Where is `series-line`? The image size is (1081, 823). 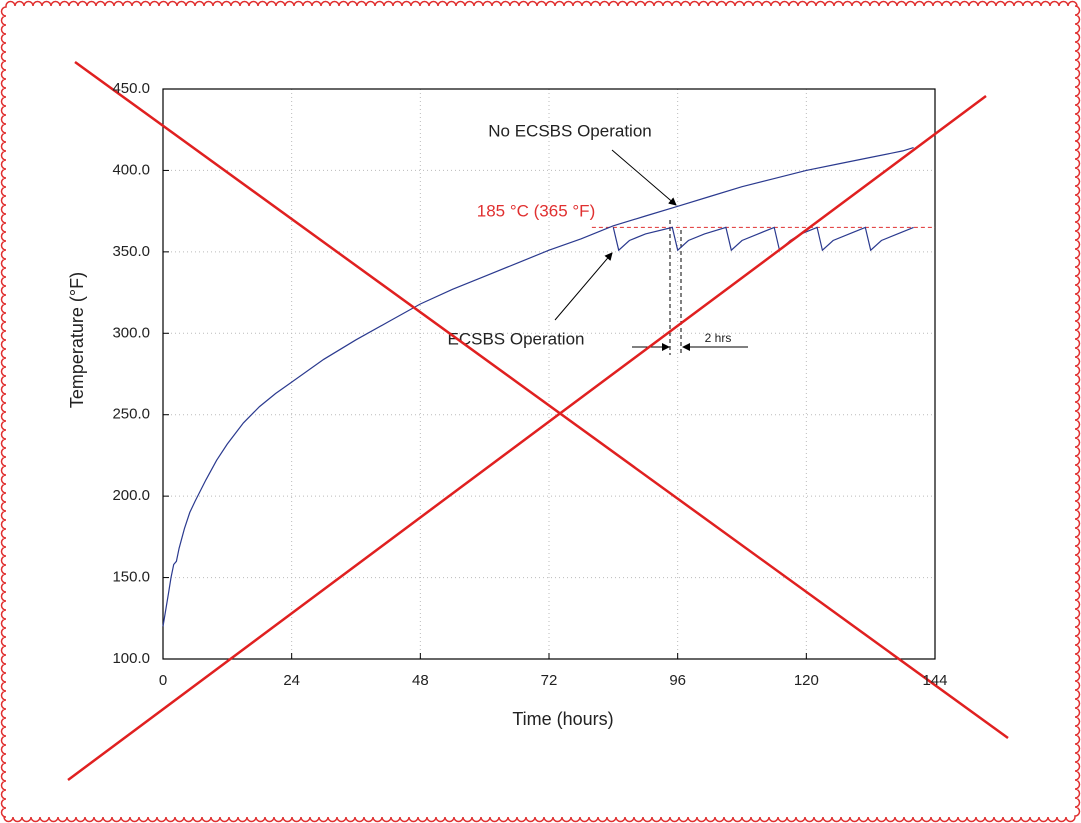
series-line is located at coordinates (763, 239).